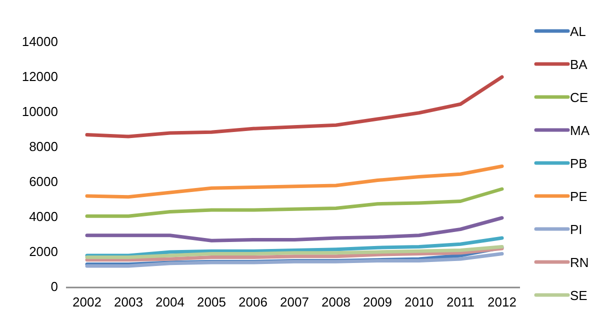 This screenshot has width=606, height=328. Describe the element at coordinates (54, 286) in the screenshot. I see `y-tick-label: 0` at that location.